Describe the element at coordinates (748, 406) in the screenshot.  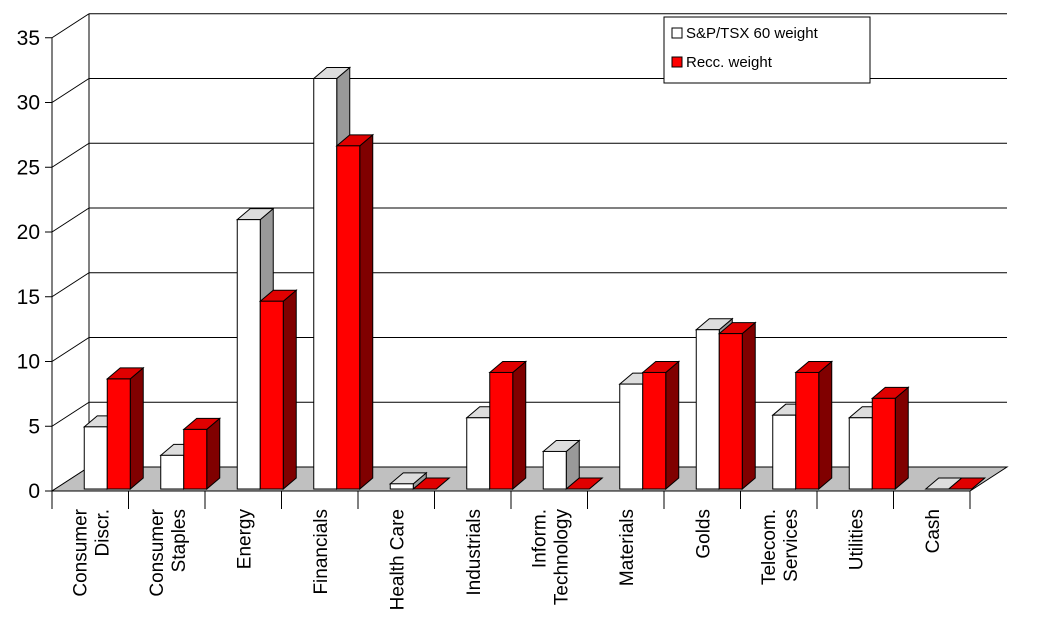
I see `bar-golds-recc-side` at that location.